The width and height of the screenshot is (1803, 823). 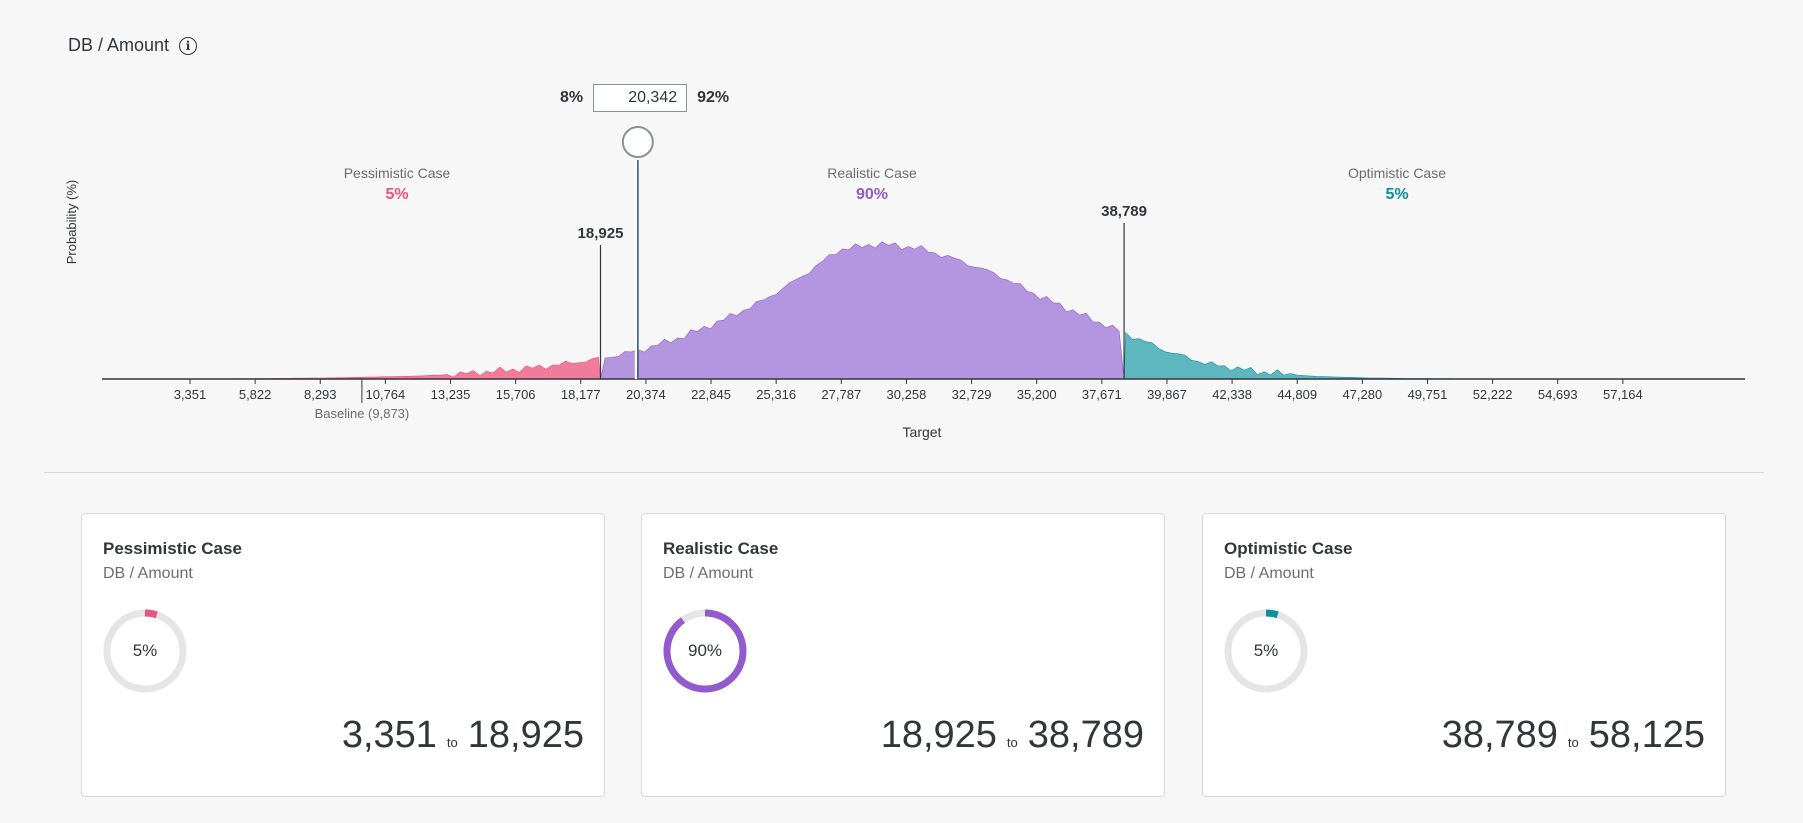 What do you see at coordinates (397, 173) in the screenshot?
I see `segment-label: Pessimistic Case` at bounding box center [397, 173].